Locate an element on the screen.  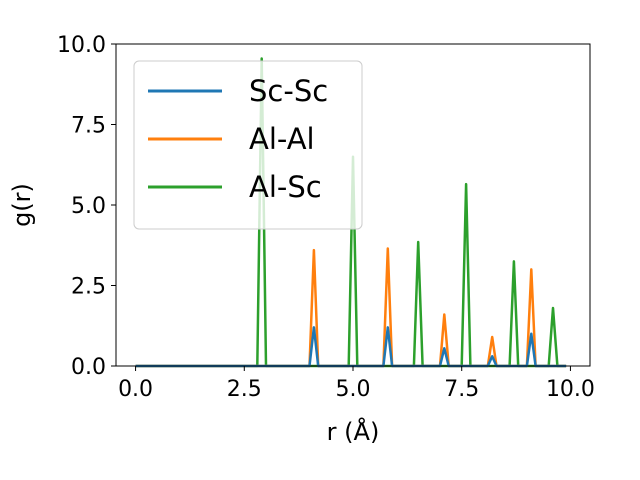
legend-label-1: Al-Al is located at coordinates (282, 139).